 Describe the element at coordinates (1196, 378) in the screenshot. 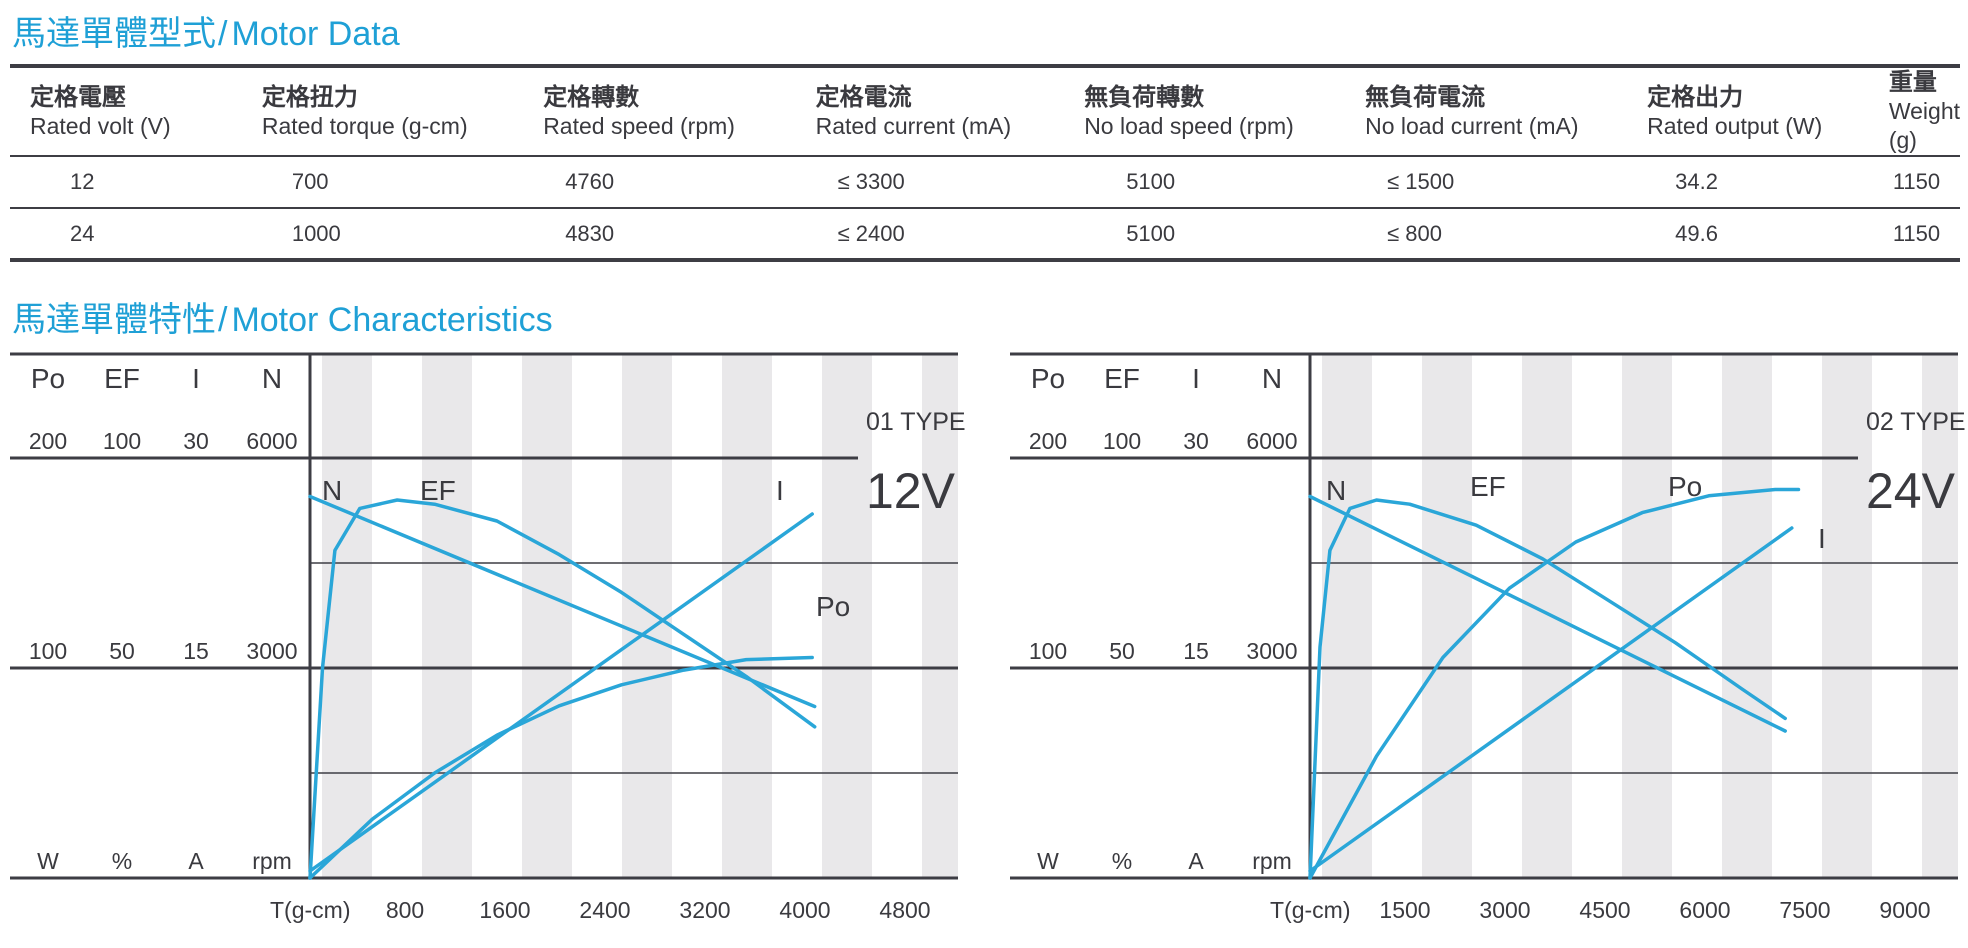

I see `y-axis-name: I` at that location.